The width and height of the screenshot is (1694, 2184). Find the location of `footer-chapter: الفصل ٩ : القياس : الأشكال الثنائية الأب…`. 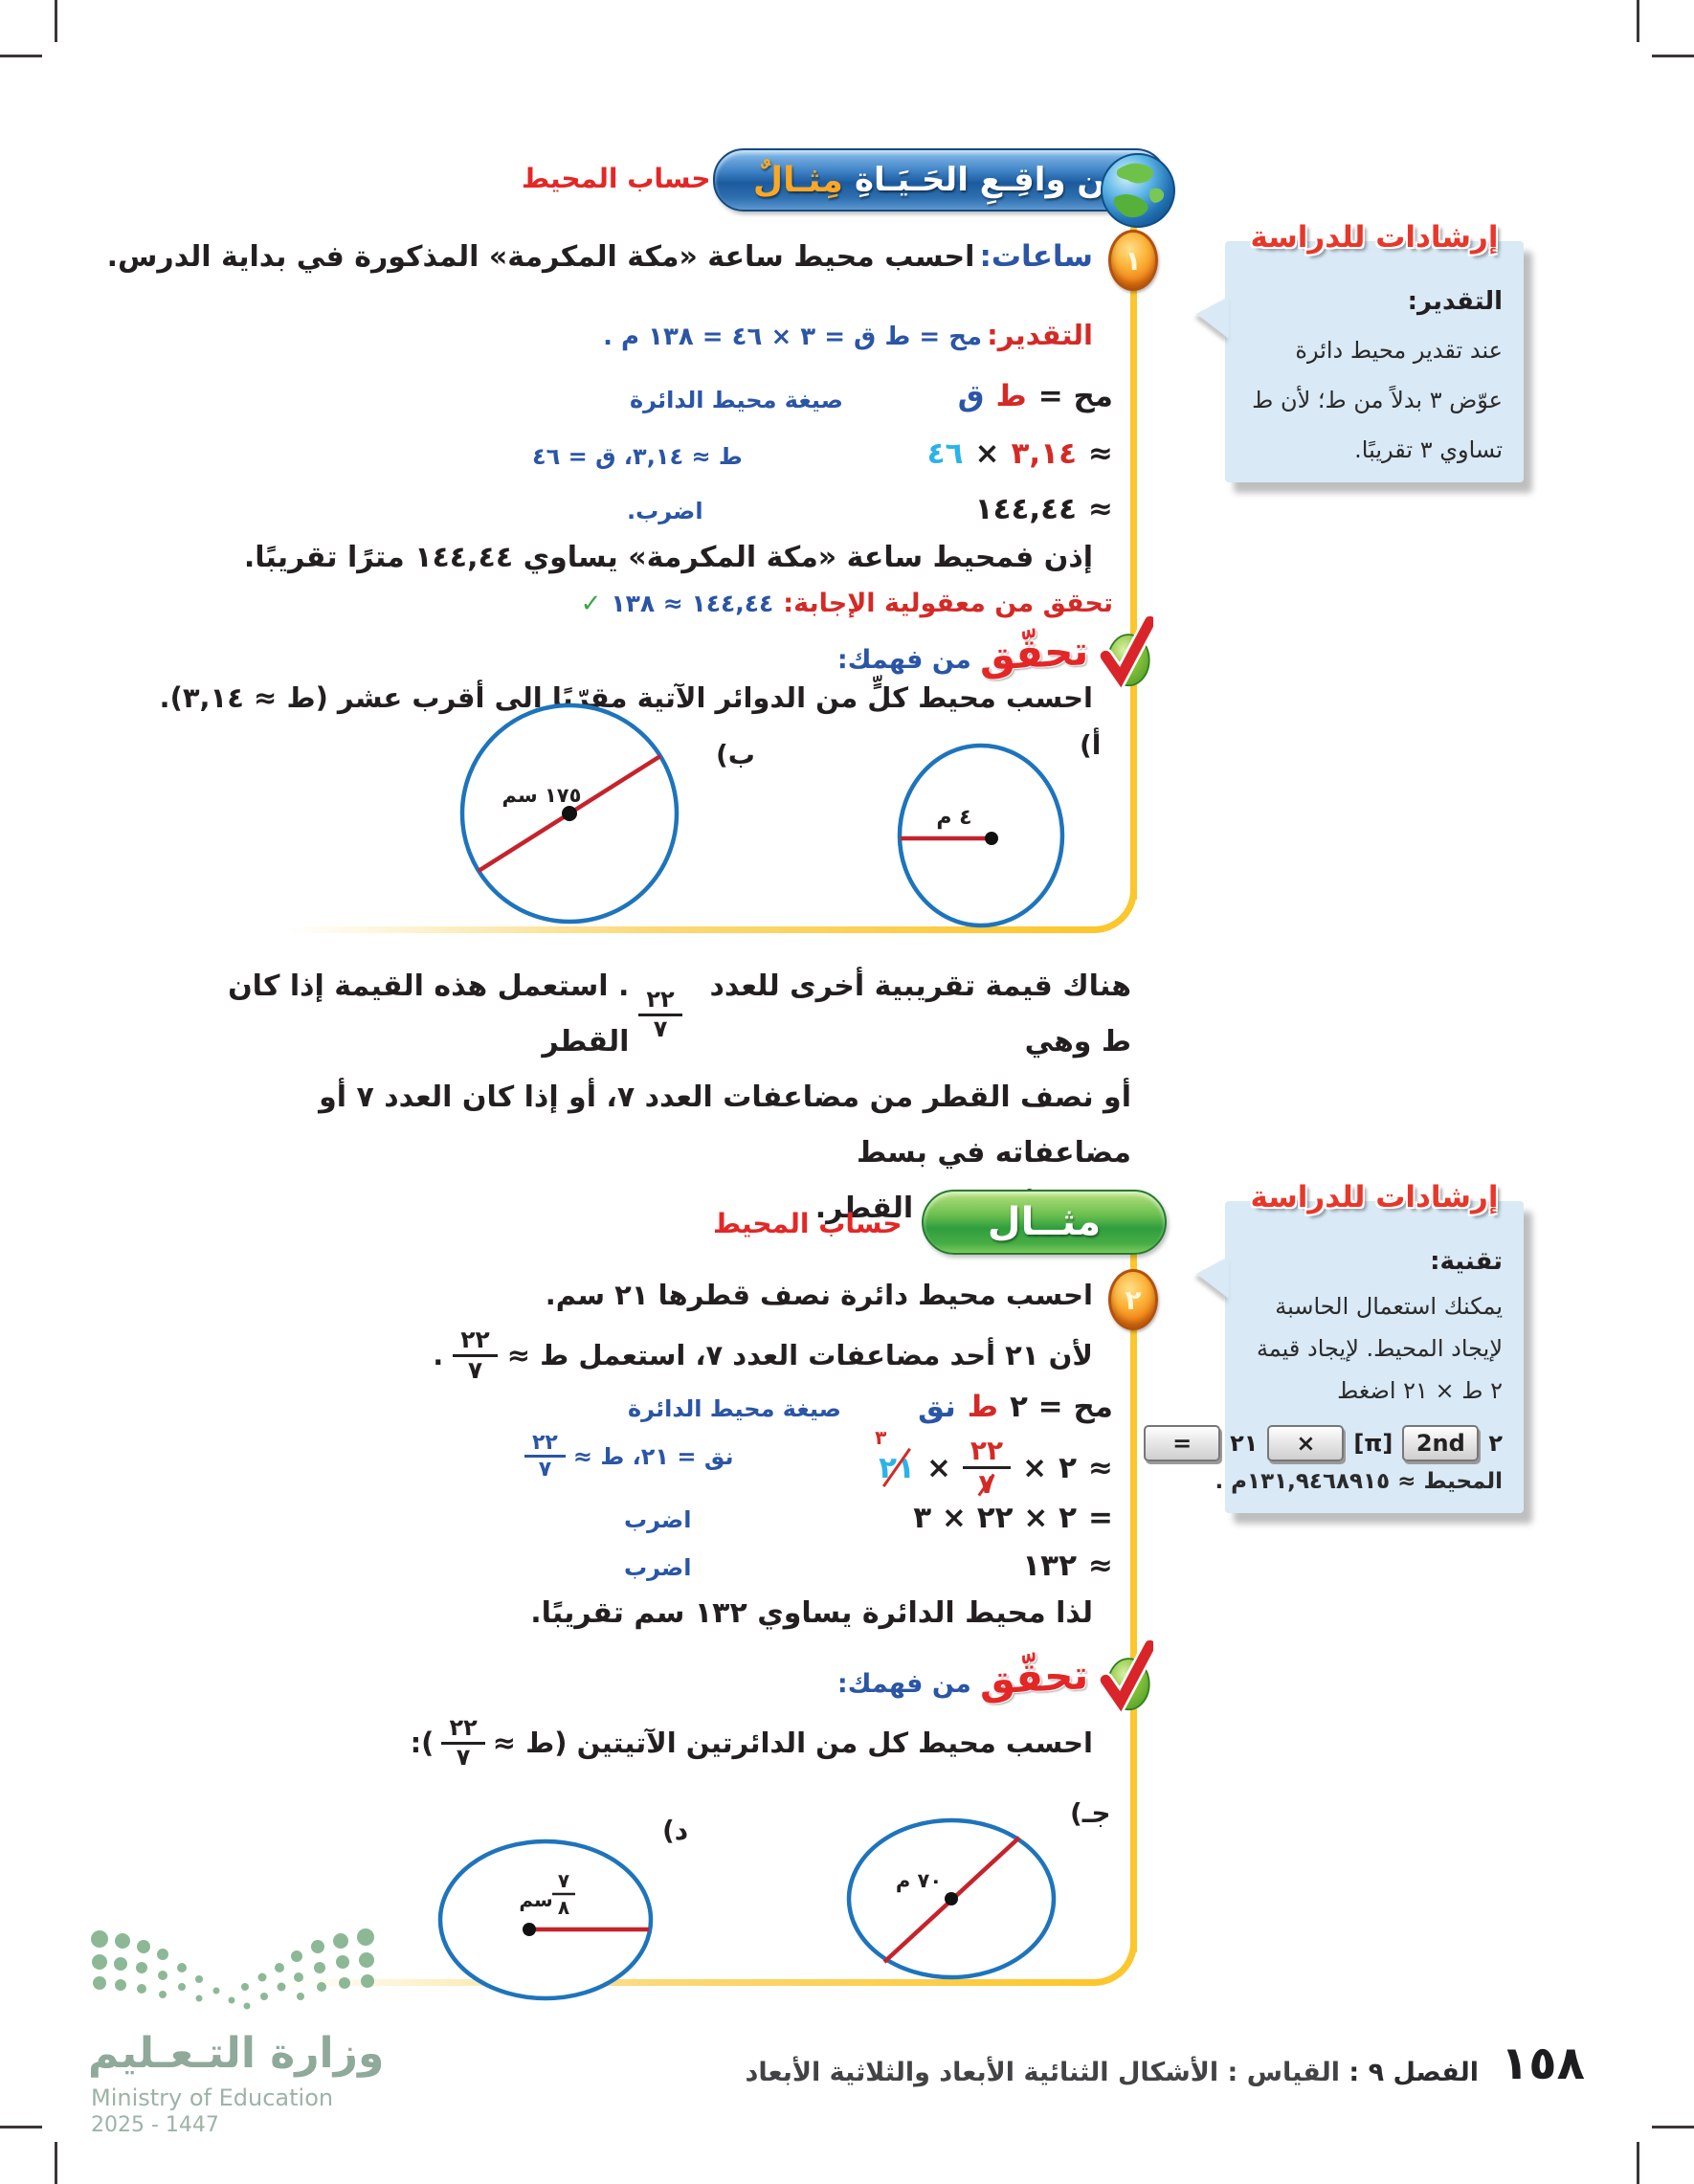

footer-chapter: الفصل ٩ : القياس : الأشكال الثنائية الأب… is located at coordinates (1112, 2072).